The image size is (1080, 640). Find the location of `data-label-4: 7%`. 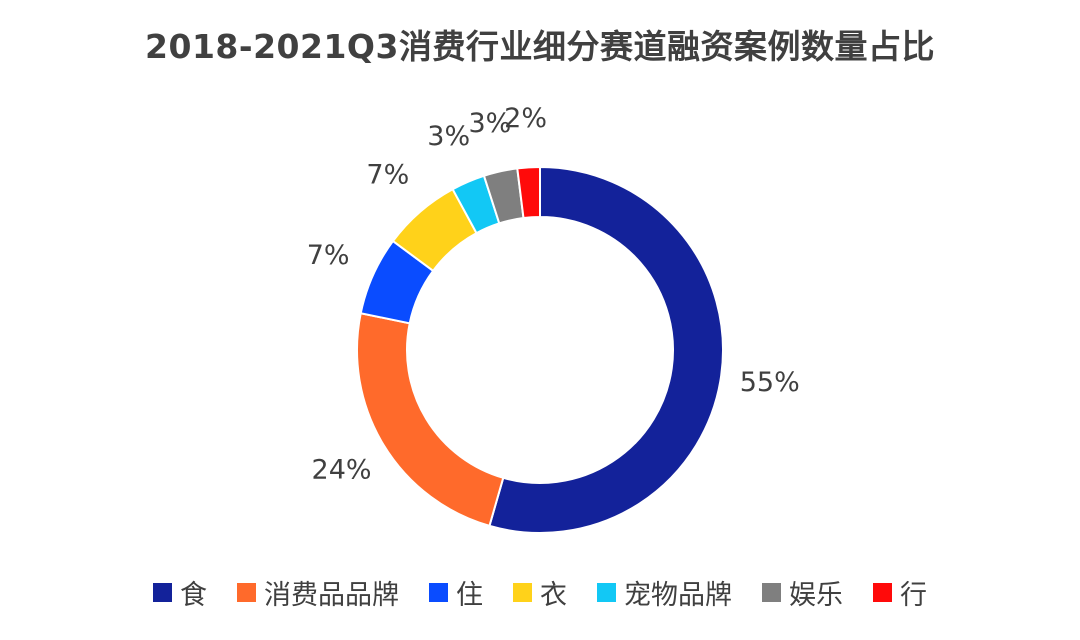

data-label-4: 7% is located at coordinates (387, 174).